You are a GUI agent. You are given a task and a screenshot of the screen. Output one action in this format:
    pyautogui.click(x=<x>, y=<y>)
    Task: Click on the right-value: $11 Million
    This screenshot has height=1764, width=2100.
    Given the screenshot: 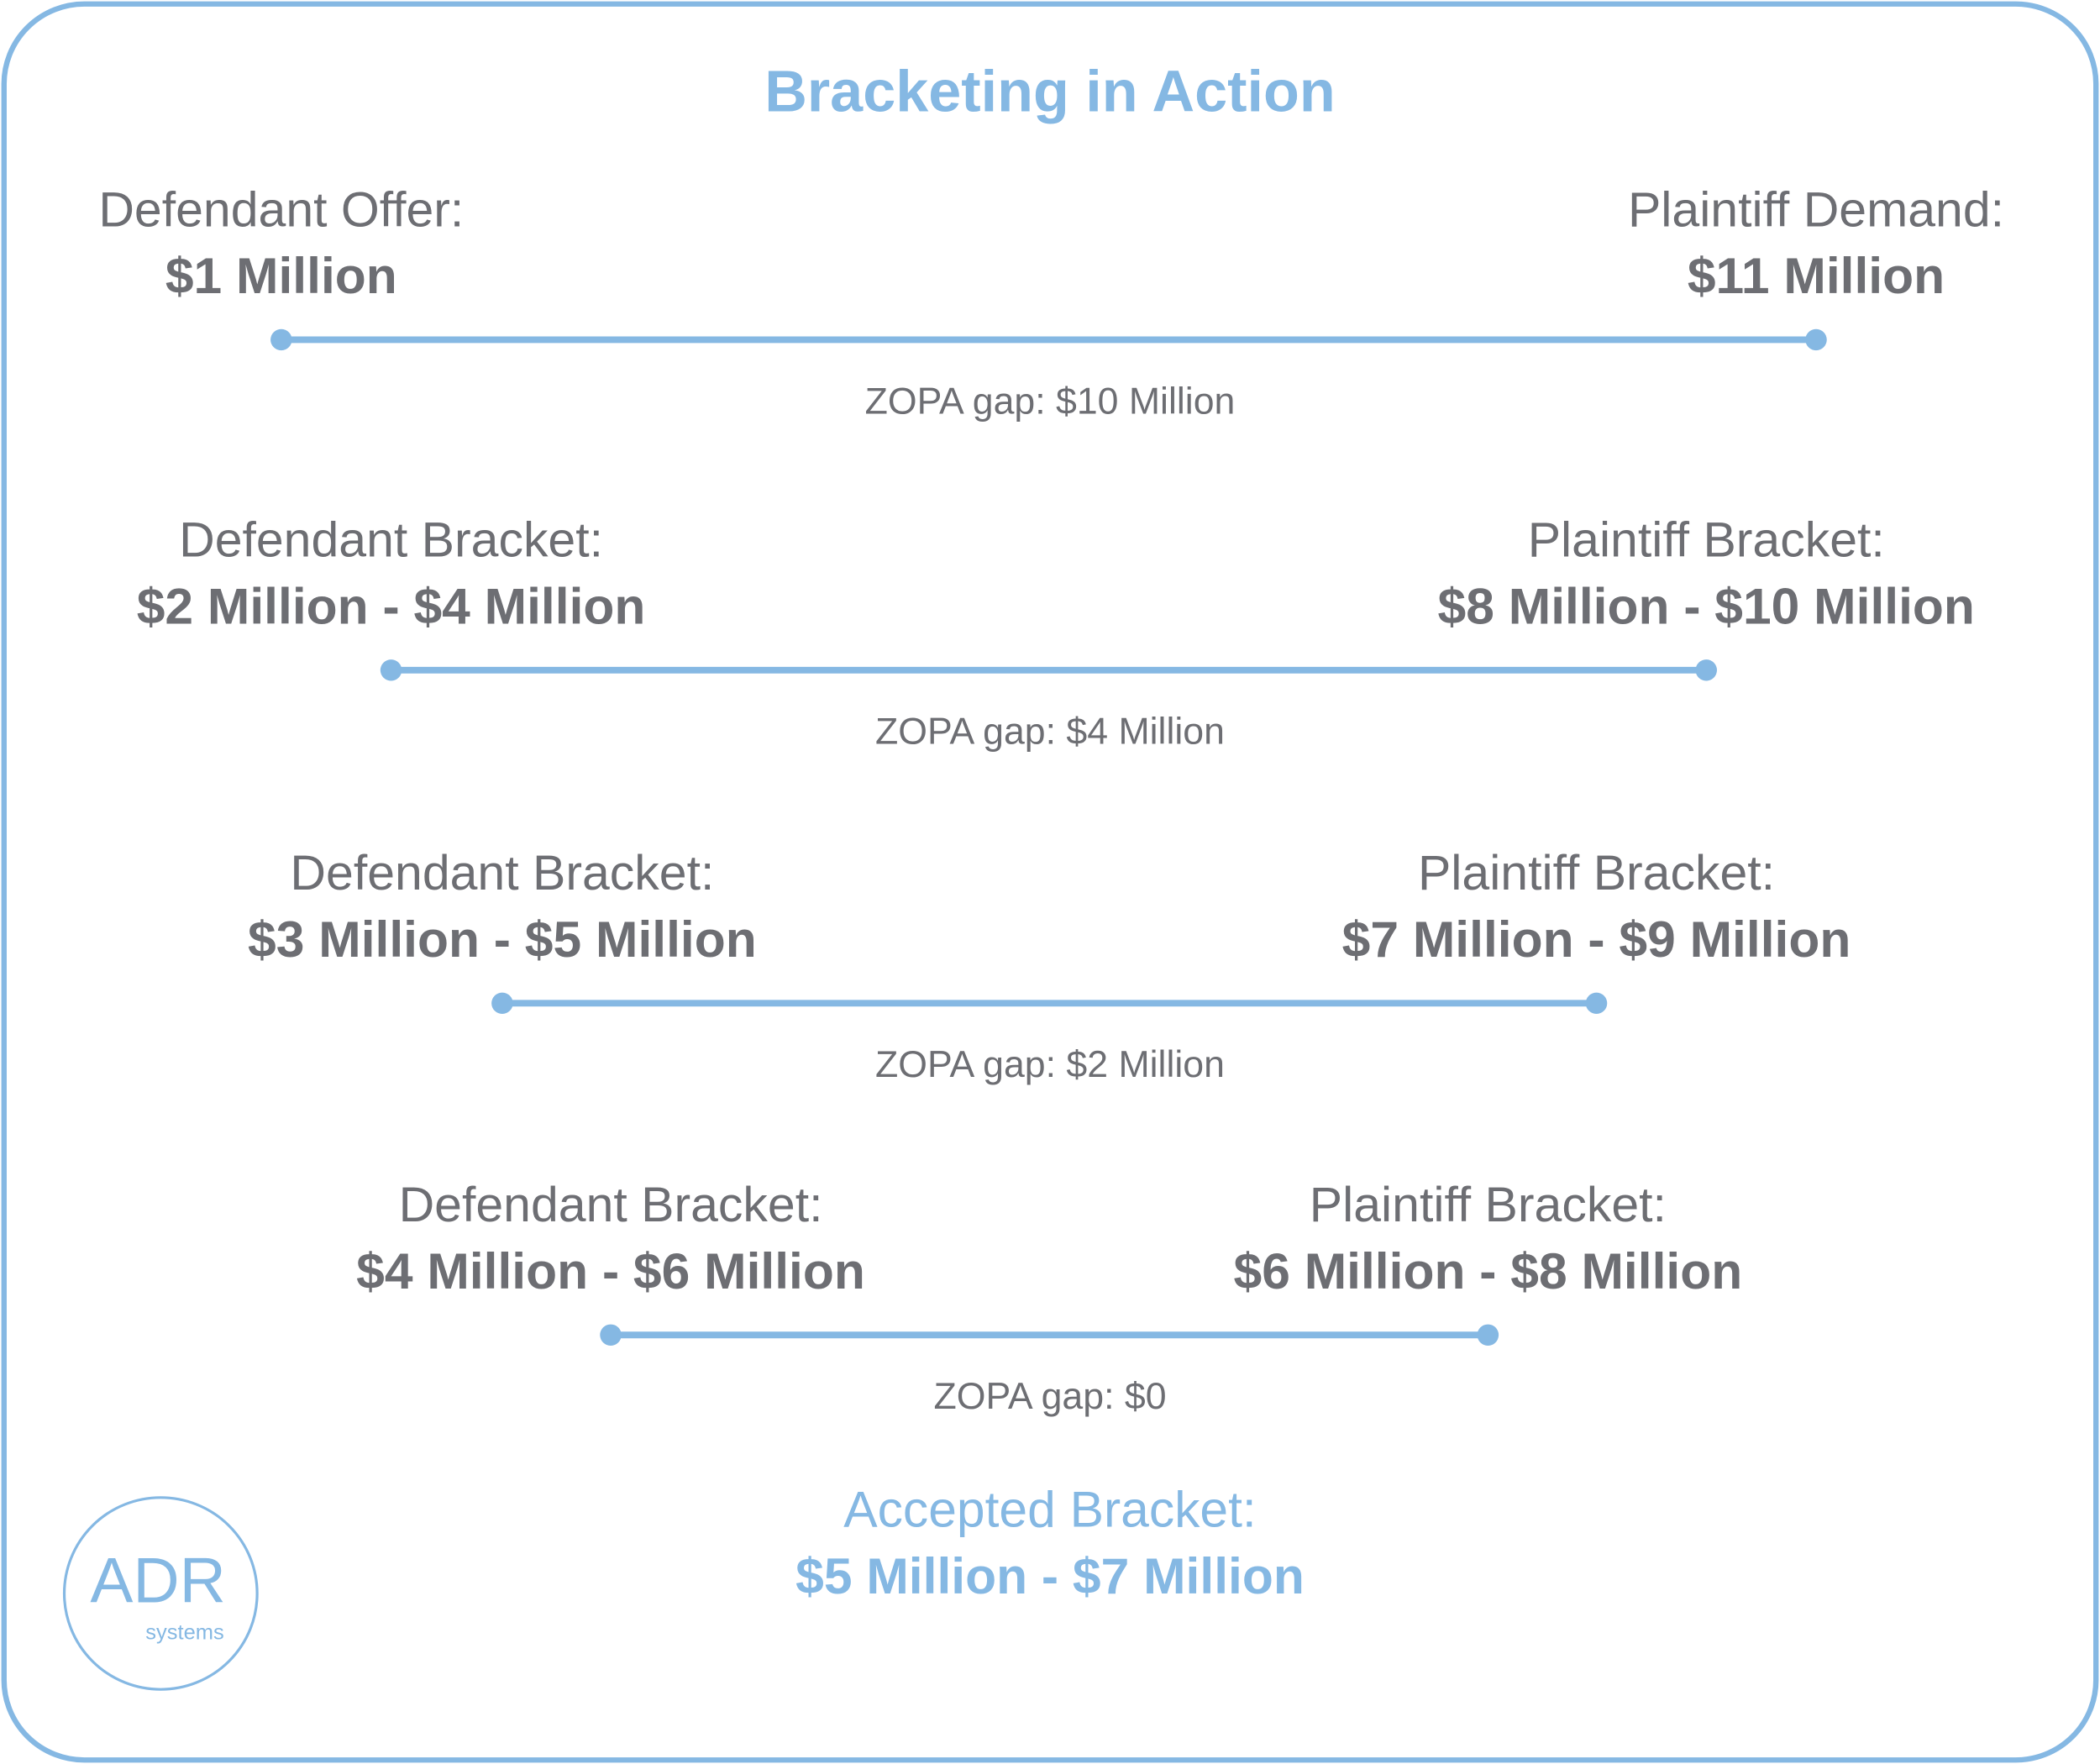 What is the action you would take?
    pyautogui.click(x=1816, y=275)
    